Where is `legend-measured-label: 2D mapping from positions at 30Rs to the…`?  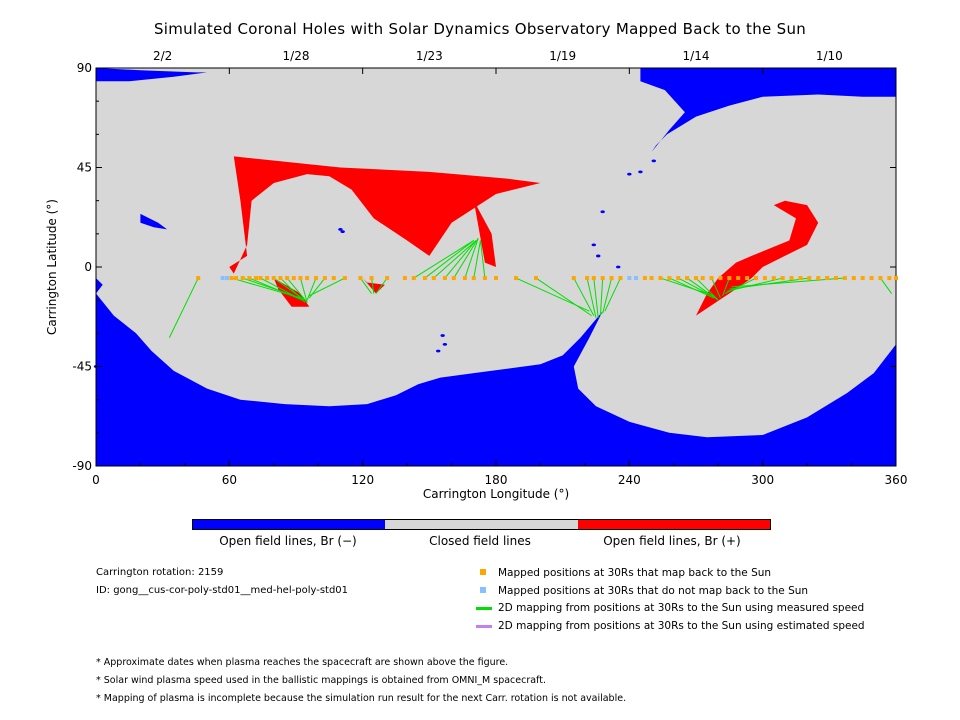 legend-measured-label: 2D mapping from positions at 30Rs to the… is located at coordinates (681, 608).